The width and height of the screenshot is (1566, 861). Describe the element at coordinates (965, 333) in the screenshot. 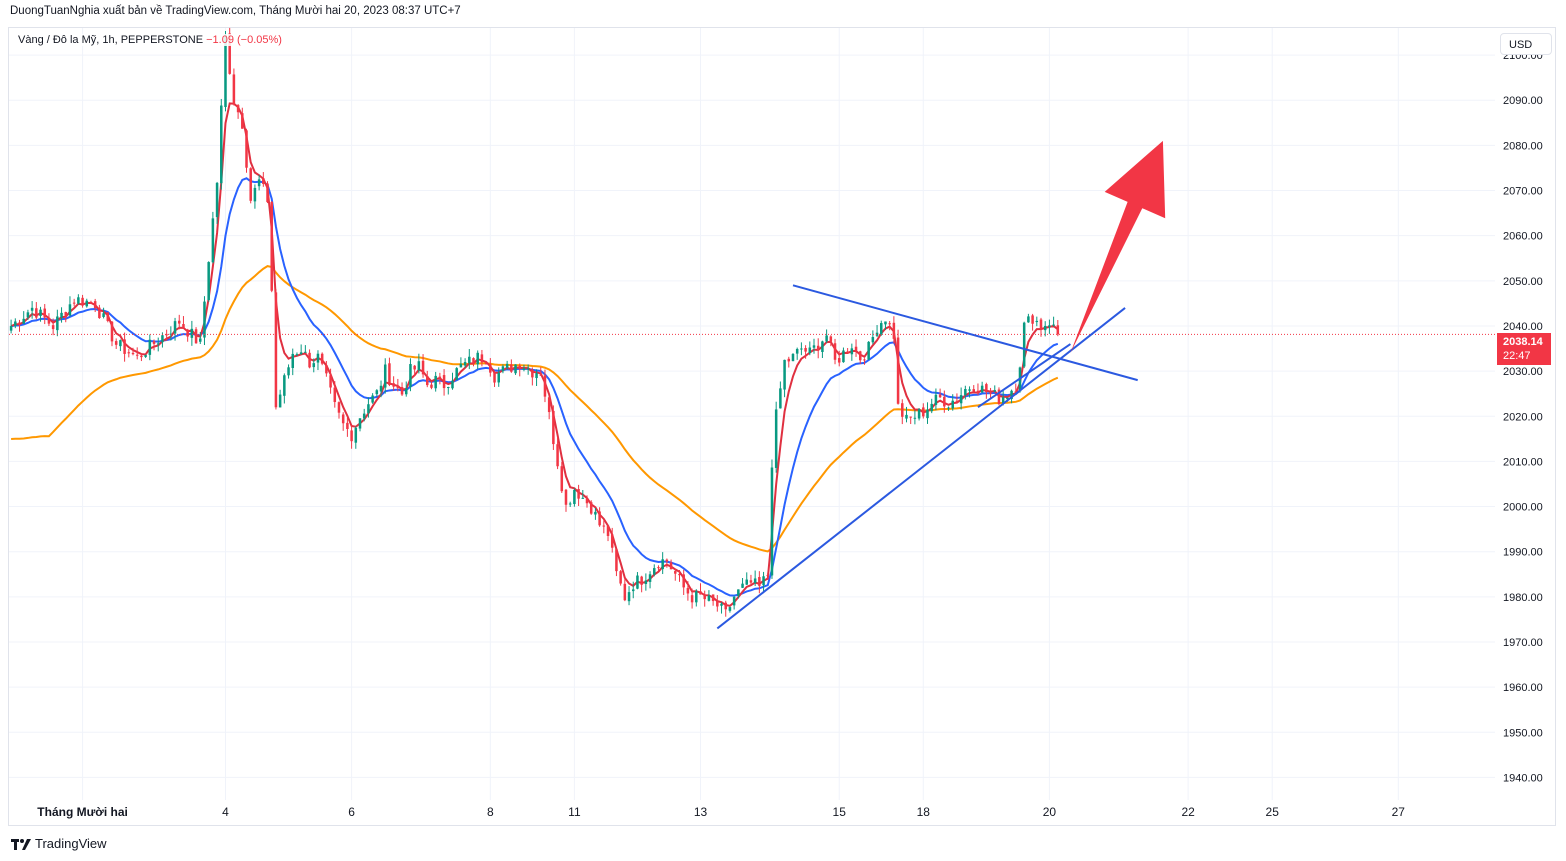

I see `resistance-trendline` at that location.